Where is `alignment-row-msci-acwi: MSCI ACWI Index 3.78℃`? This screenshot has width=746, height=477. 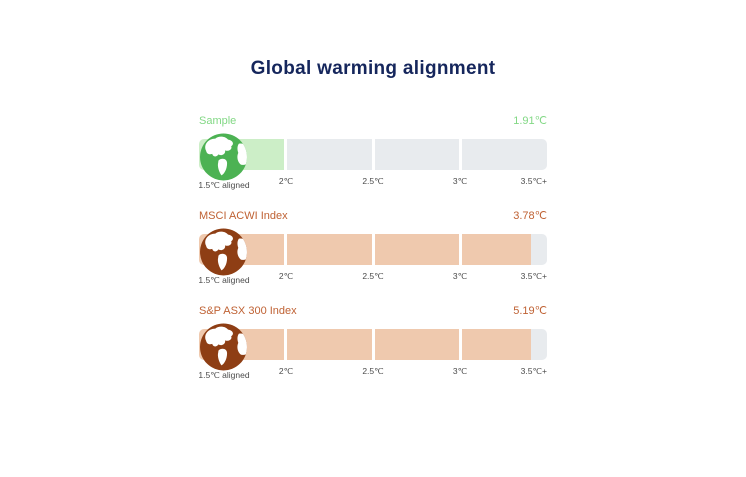
alignment-row-msci-acwi: MSCI ACWI Index 3.78℃ is located at coordinates (372, 248).